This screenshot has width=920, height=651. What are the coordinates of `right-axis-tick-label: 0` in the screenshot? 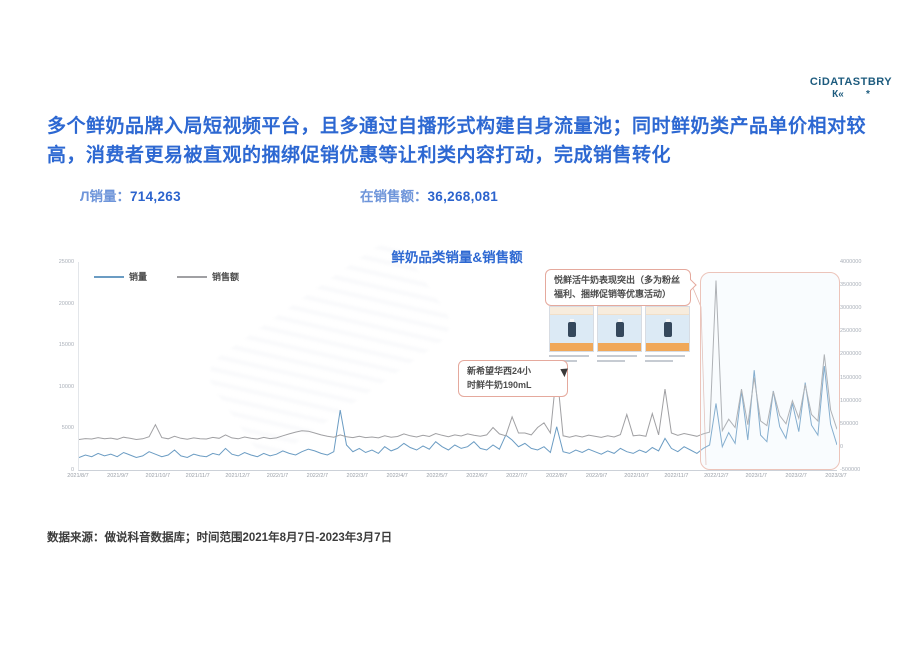 It's located at (842, 446).